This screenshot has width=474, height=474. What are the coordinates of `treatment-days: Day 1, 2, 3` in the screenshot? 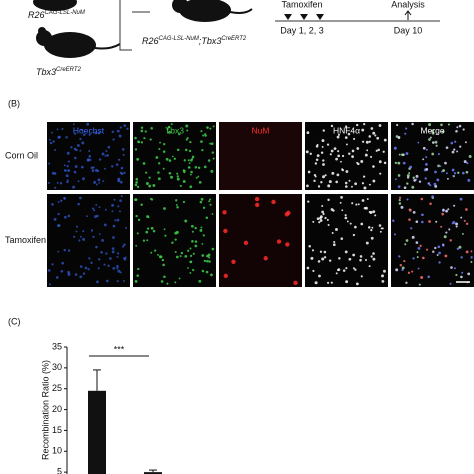 It's located at (302, 30).